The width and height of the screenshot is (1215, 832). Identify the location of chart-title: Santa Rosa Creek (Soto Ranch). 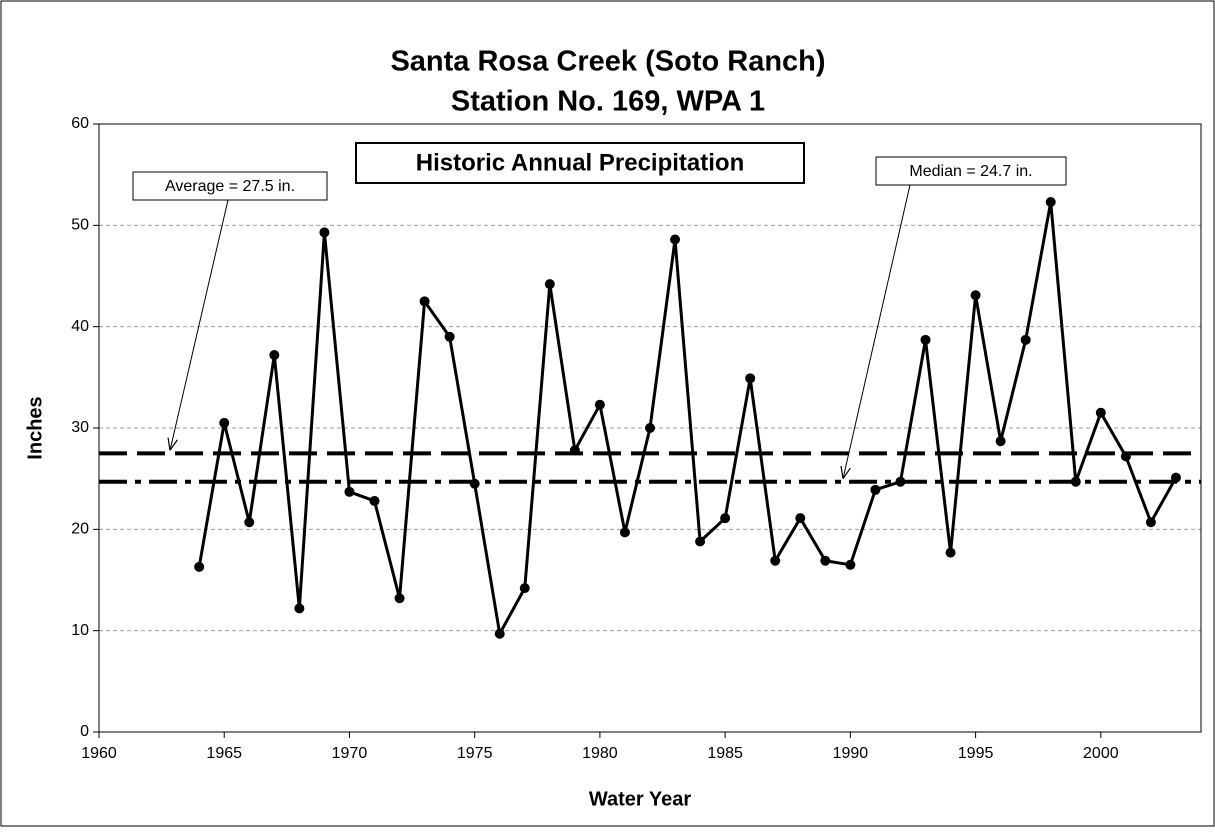
(607, 62).